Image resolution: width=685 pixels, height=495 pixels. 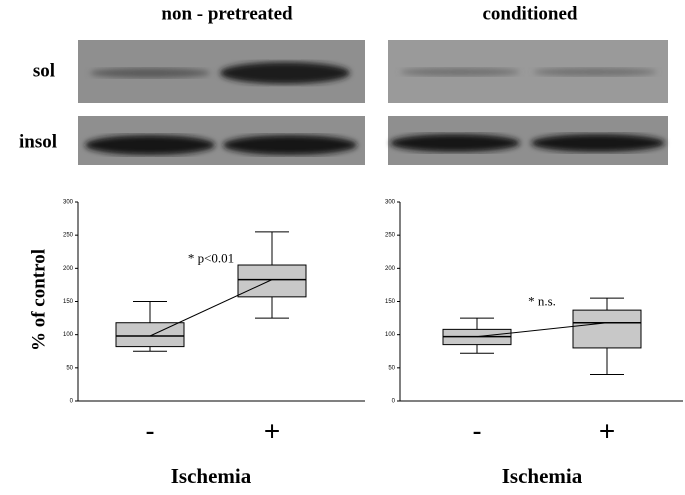 What do you see at coordinates (38, 300) in the screenshot?
I see `y-axis-label: % of control` at bounding box center [38, 300].